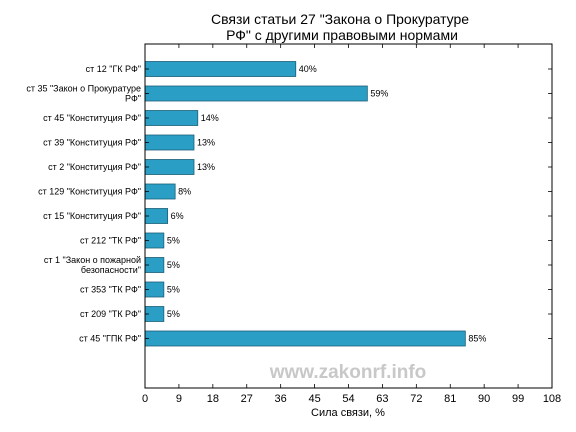  I want to click on category-label: ст 15 "Конституция РФ", so click(92, 216).